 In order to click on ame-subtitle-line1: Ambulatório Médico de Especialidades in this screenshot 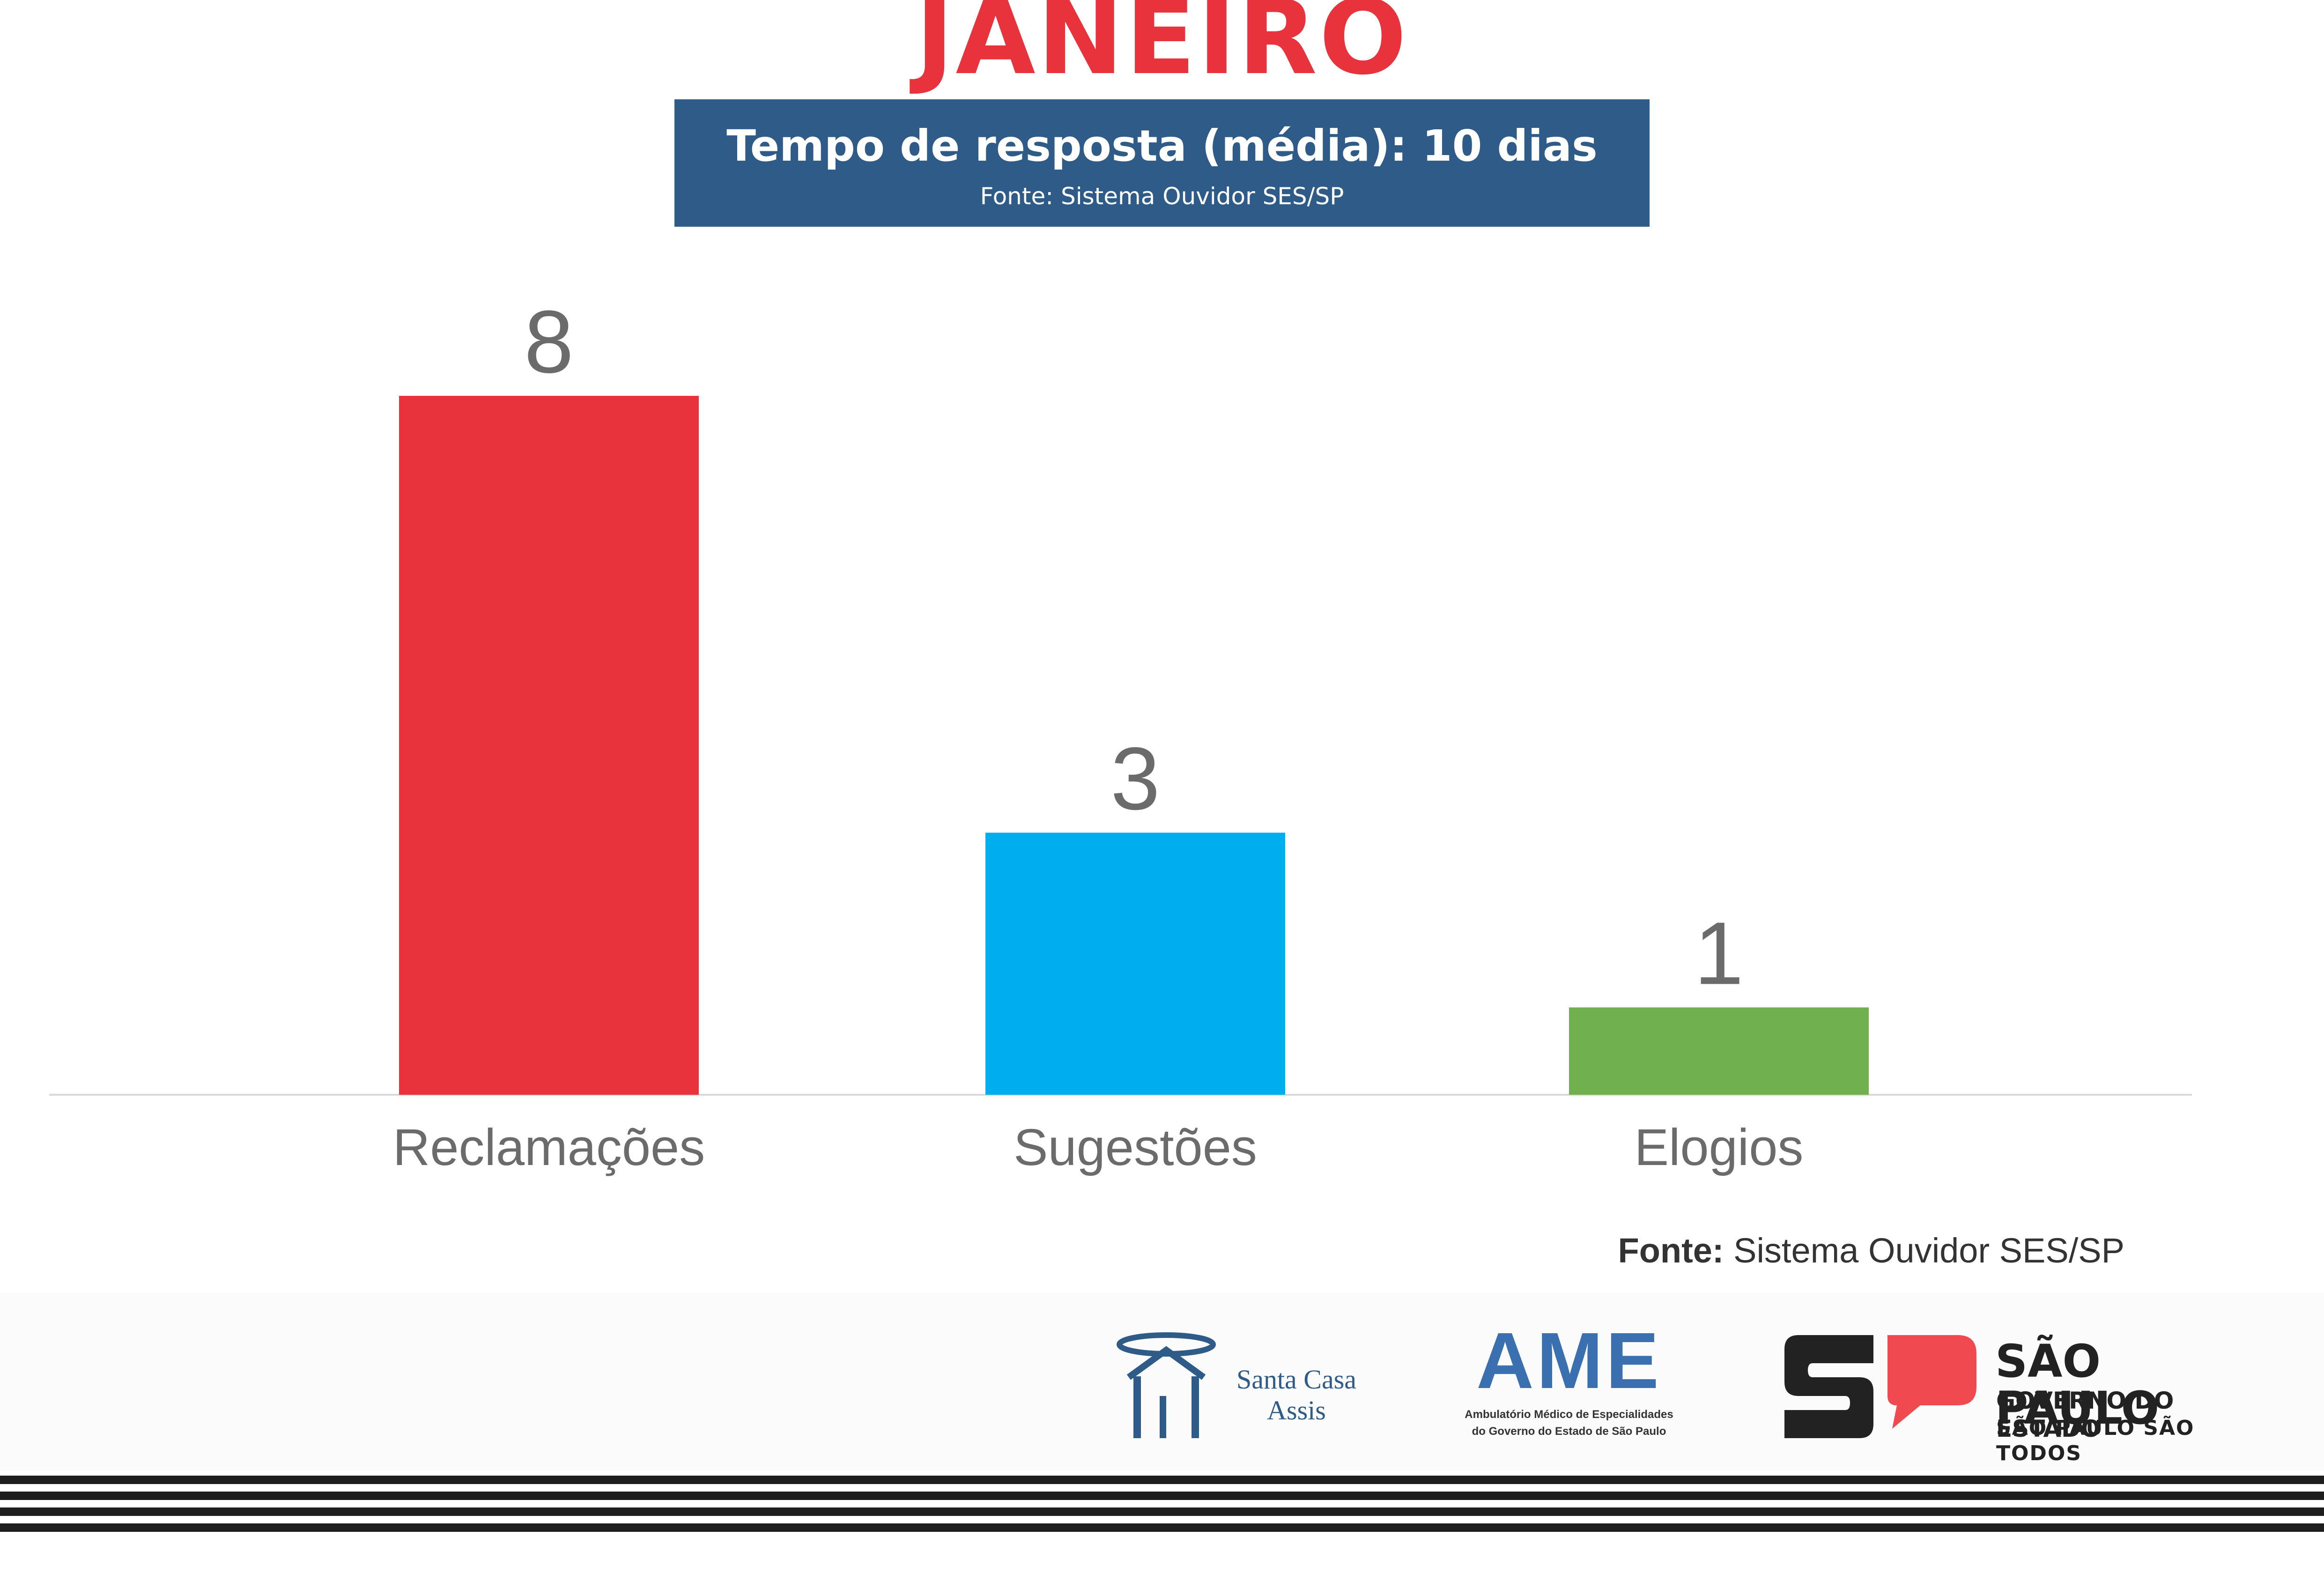, I will do `click(1569, 1415)`.